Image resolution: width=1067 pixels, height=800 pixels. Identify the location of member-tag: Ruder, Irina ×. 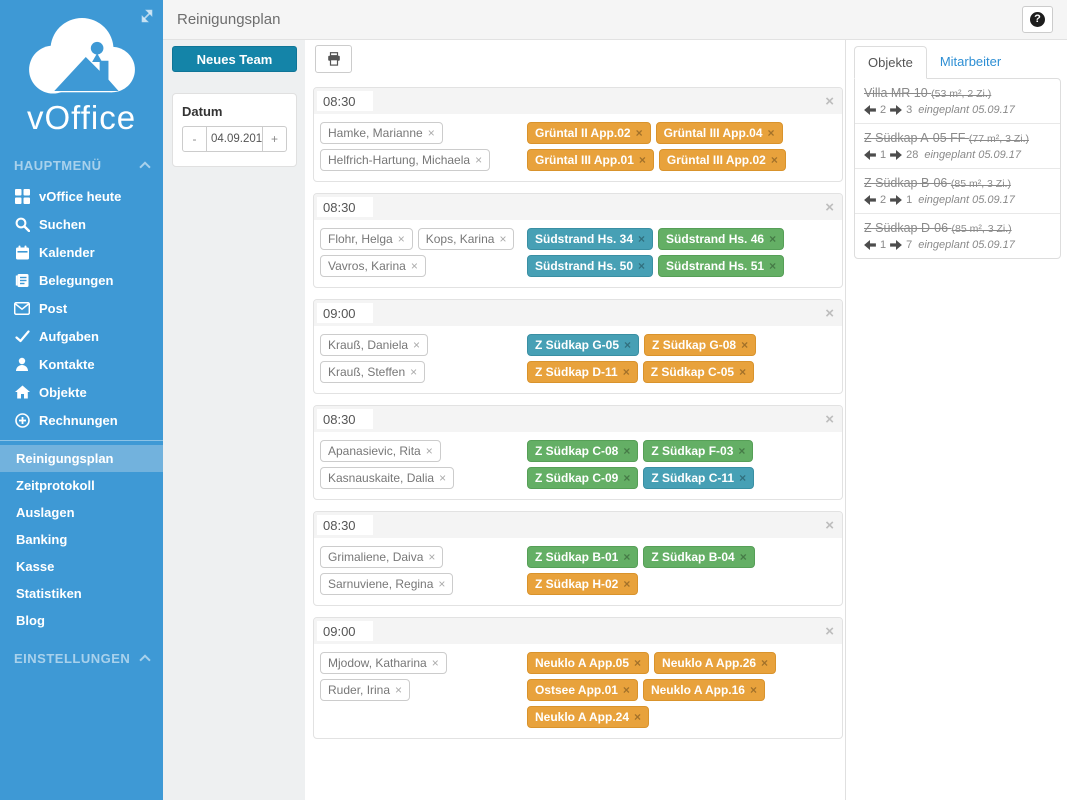
(365, 690).